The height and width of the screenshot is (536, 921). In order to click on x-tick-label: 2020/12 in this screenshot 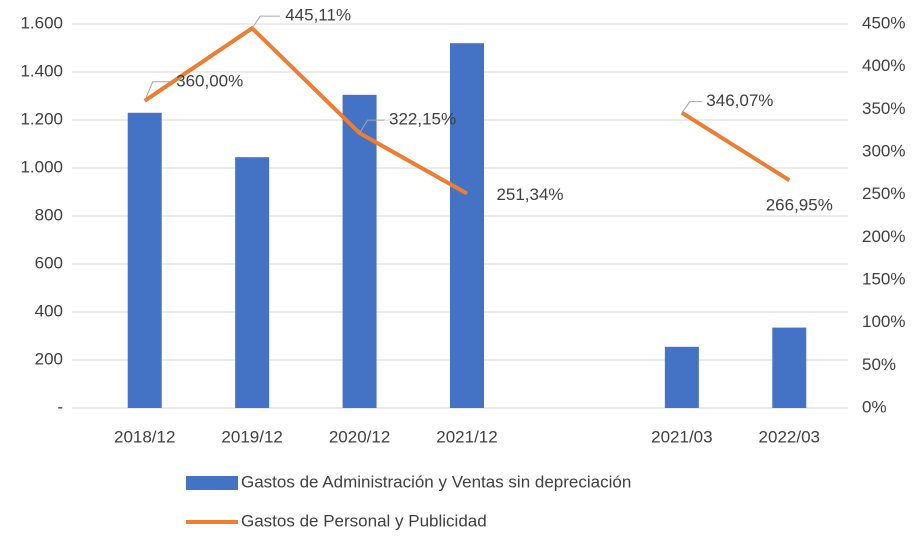, I will do `click(359, 436)`.